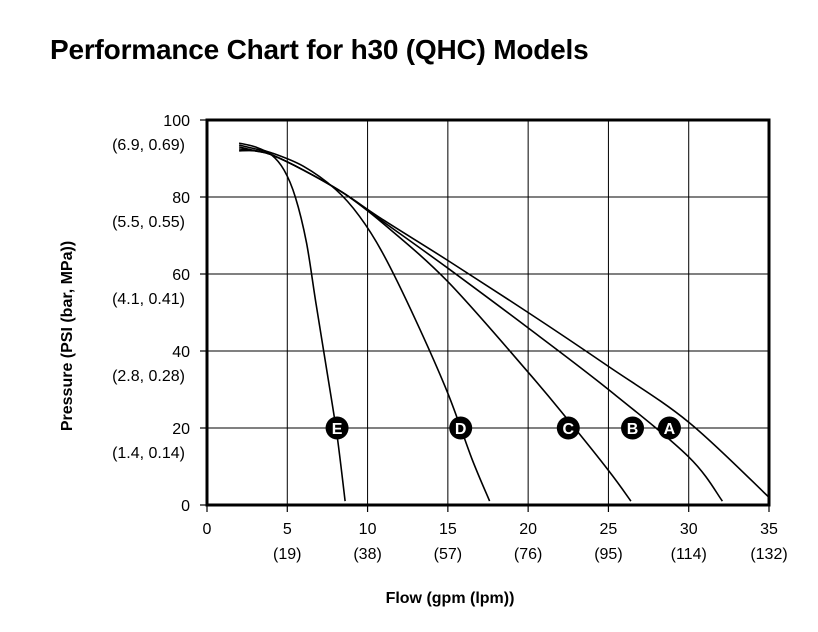 This screenshot has width=818, height=632. I want to click on y-tick-label: 100, so click(176, 121).